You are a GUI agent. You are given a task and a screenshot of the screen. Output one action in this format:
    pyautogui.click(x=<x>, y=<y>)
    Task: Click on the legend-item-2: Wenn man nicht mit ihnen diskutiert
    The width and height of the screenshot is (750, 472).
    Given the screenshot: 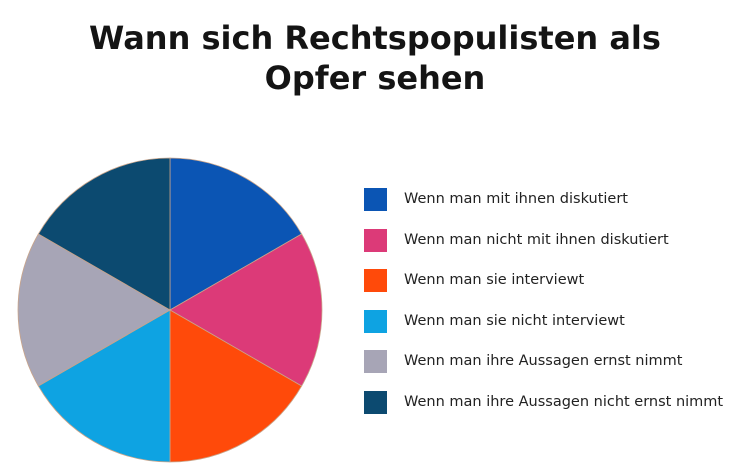 What is the action you would take?
    pyautogui.click(x=554, y=247)
    